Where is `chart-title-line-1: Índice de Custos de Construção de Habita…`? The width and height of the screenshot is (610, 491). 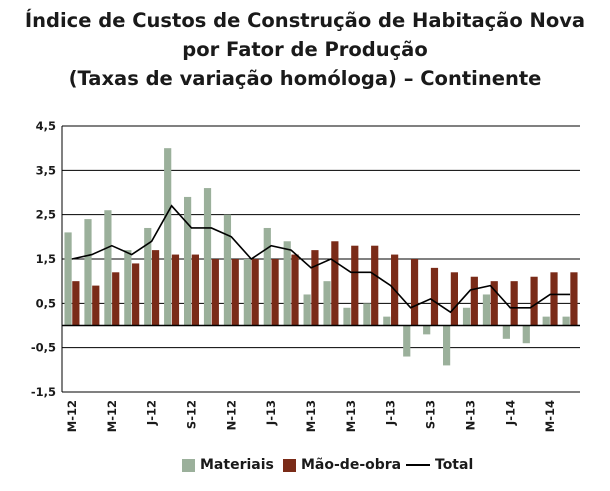
chart-title-line-1: Índice de Custos de Construção de Habita… is located at coordinates (305, 20).